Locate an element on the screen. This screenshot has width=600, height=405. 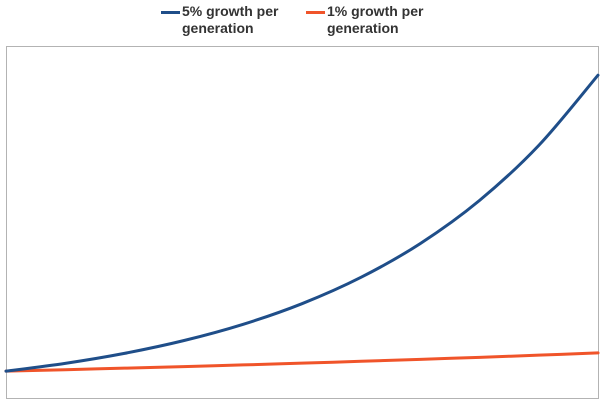
legend-item-series-2: 1% growth per generation is located at coordinates (372, 20).